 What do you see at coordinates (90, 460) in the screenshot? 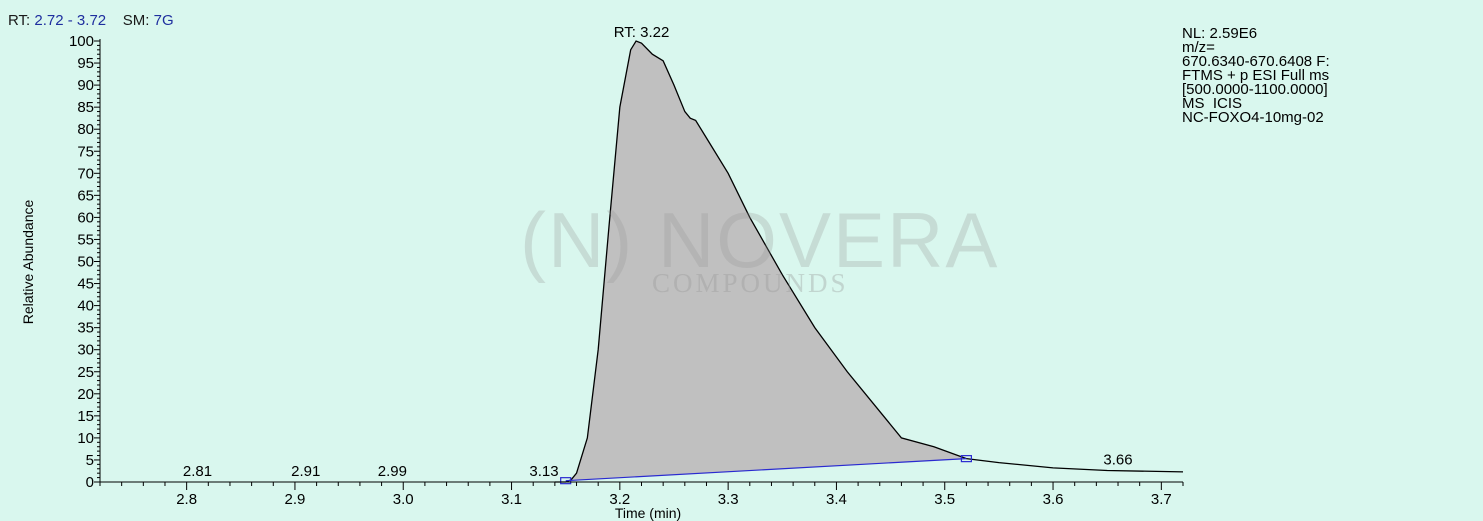
I see `y-tick-label: 5` at bounding box center [90, 460].